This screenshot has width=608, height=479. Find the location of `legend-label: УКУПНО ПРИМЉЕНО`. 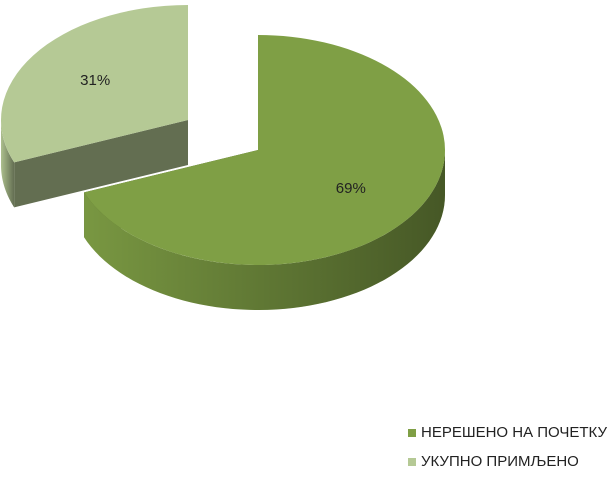

legend-label: УКУПНО ПРИМЉЕНО is located at coordinates (500, 461).